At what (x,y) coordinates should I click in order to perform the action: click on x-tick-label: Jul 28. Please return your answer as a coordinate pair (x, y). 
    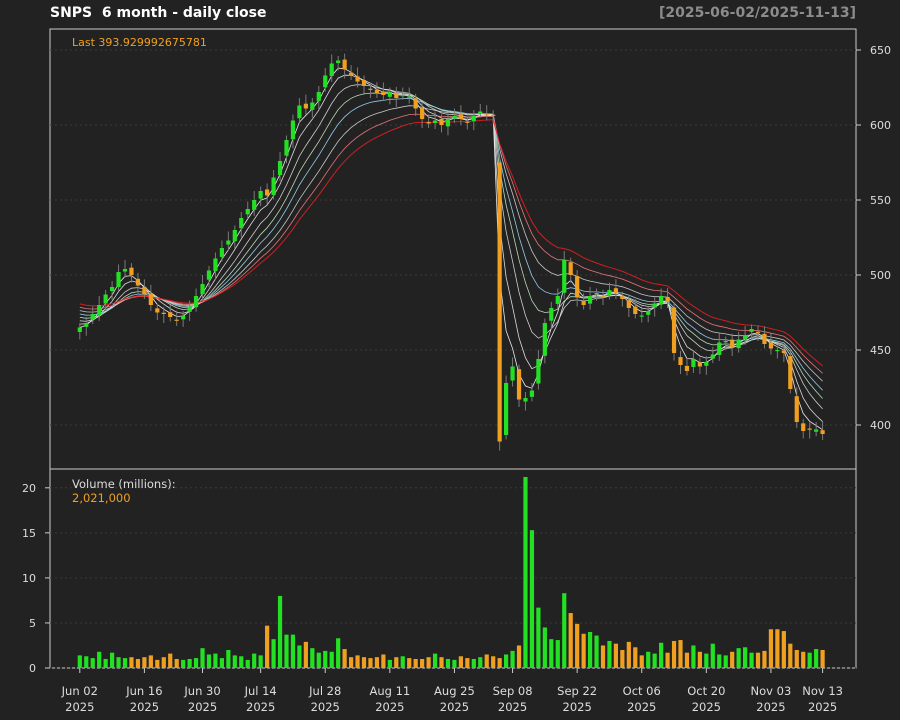
    Looking at the image, I should click on (324, 691).